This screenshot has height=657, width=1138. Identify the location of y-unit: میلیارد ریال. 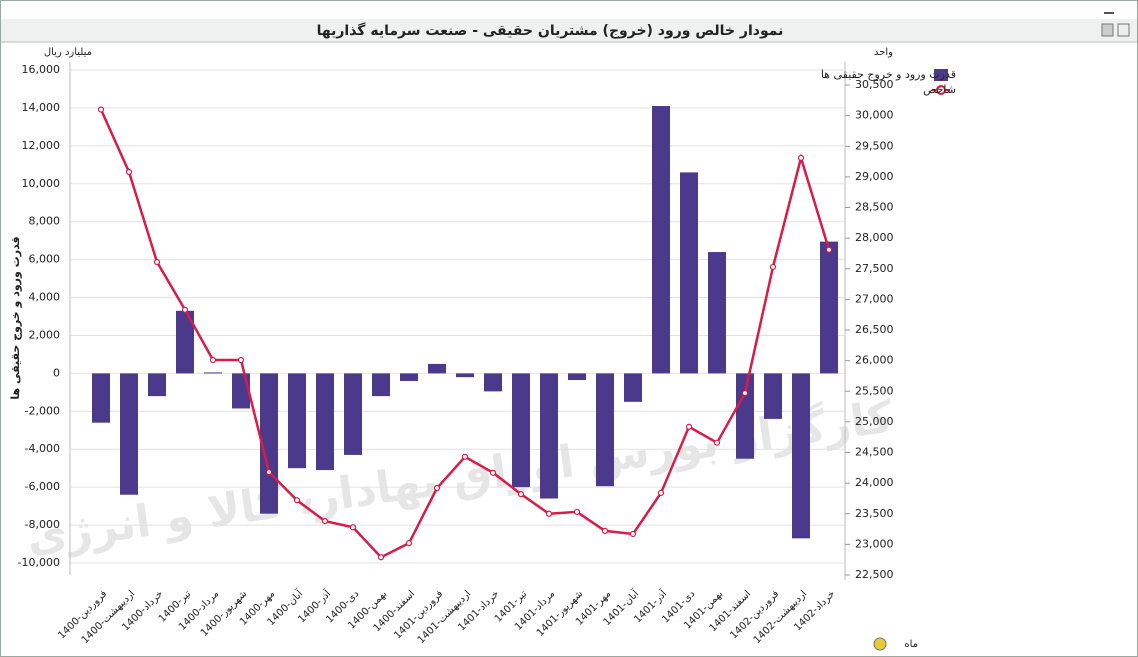
(68, 52).